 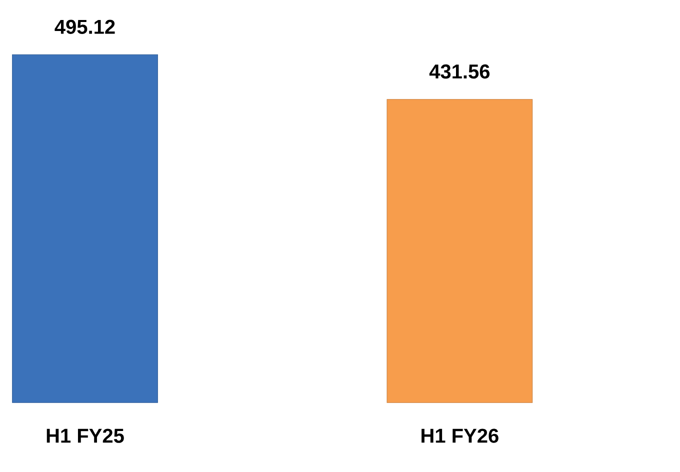 I want to click on x-tick-label: H1 FY25, so click(x=85, y=435).